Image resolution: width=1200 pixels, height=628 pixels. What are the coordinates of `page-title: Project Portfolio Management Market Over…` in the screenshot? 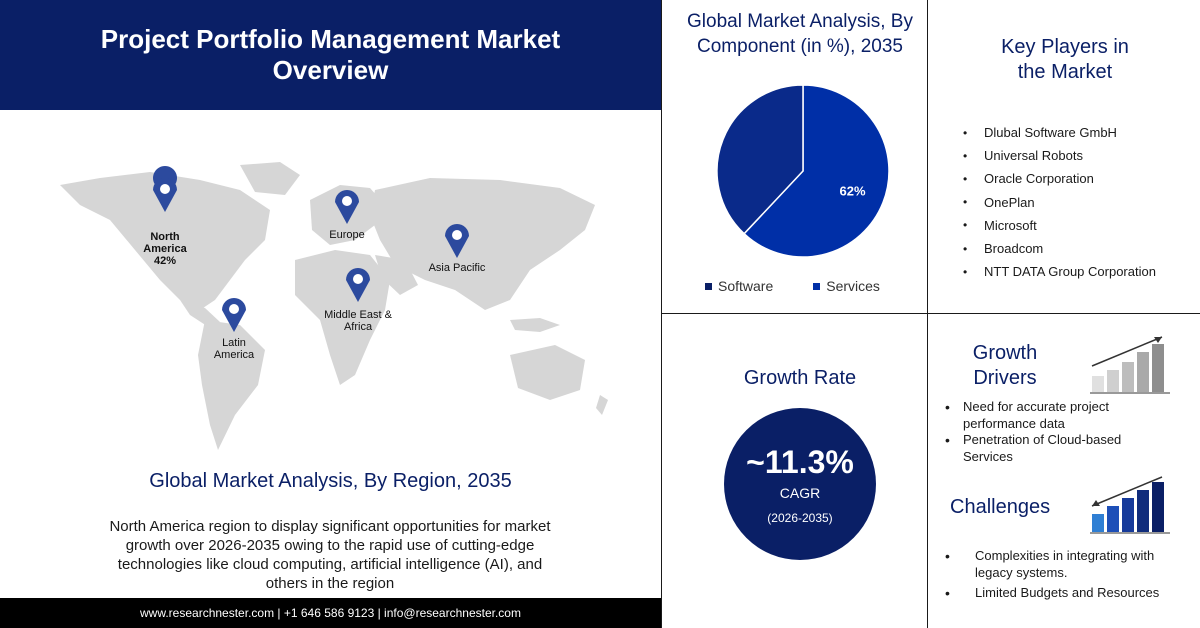 It's located at (330, 54).